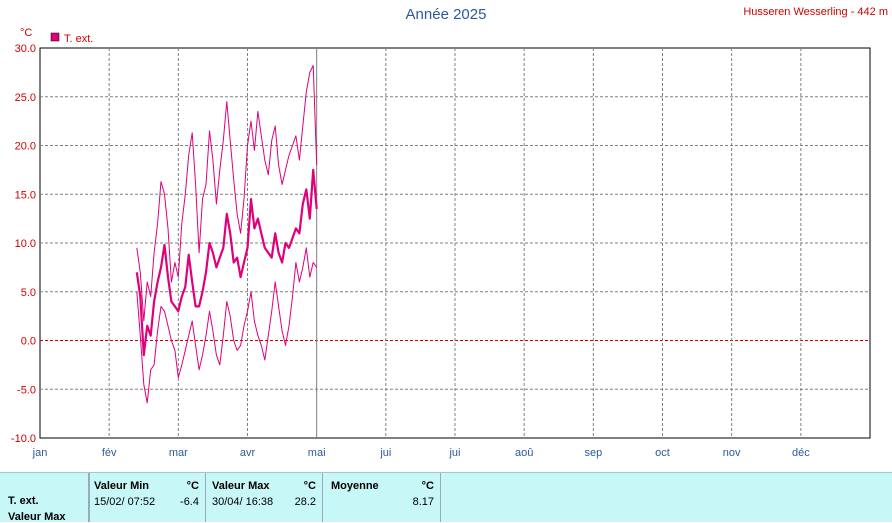 Image resolution: width=892 pixels, height=523 pixels. Describe the element at coordinates (122, 486) in the screenshot. I see `min-header: Valeur Min` at that location.